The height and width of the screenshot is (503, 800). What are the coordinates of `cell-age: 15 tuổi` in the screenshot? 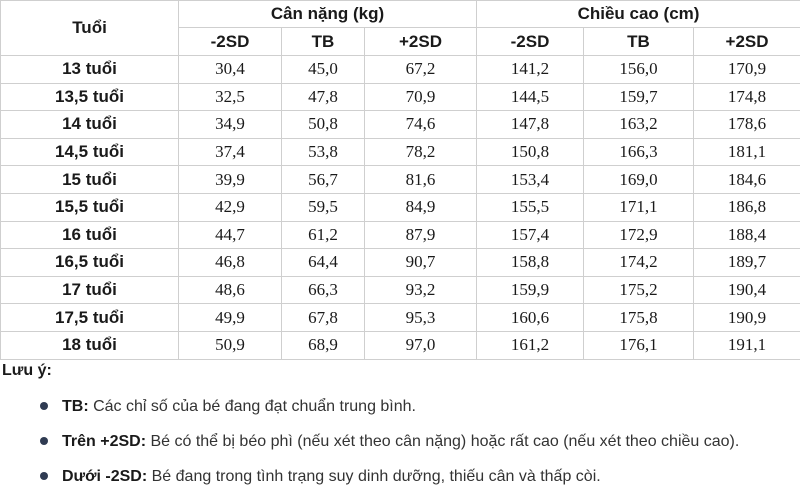 It's located at (89, 179).